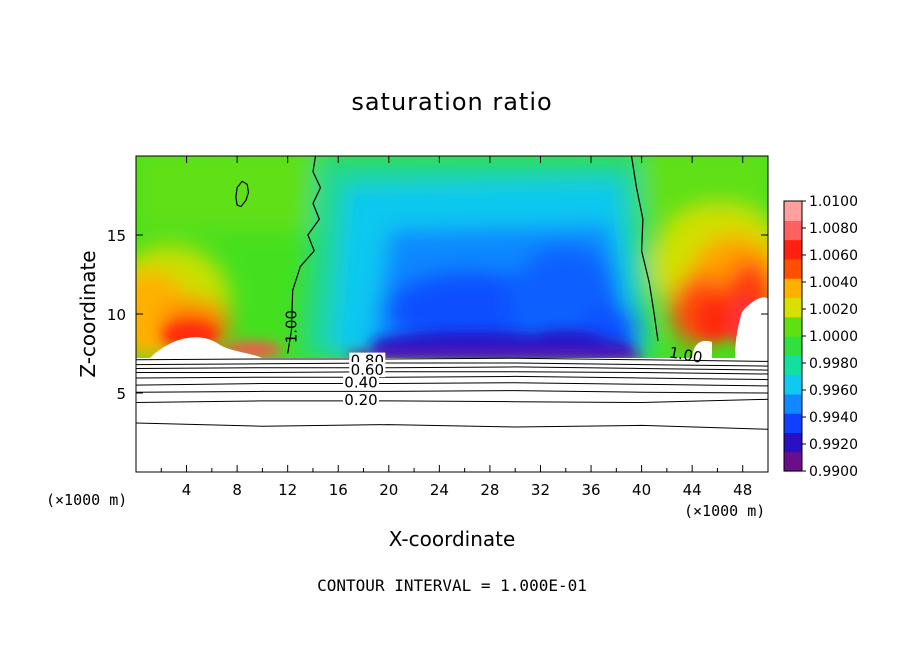 This screenshot has height=654, width=904. I want to click on y-tick-label: 15, so click(116, 236).